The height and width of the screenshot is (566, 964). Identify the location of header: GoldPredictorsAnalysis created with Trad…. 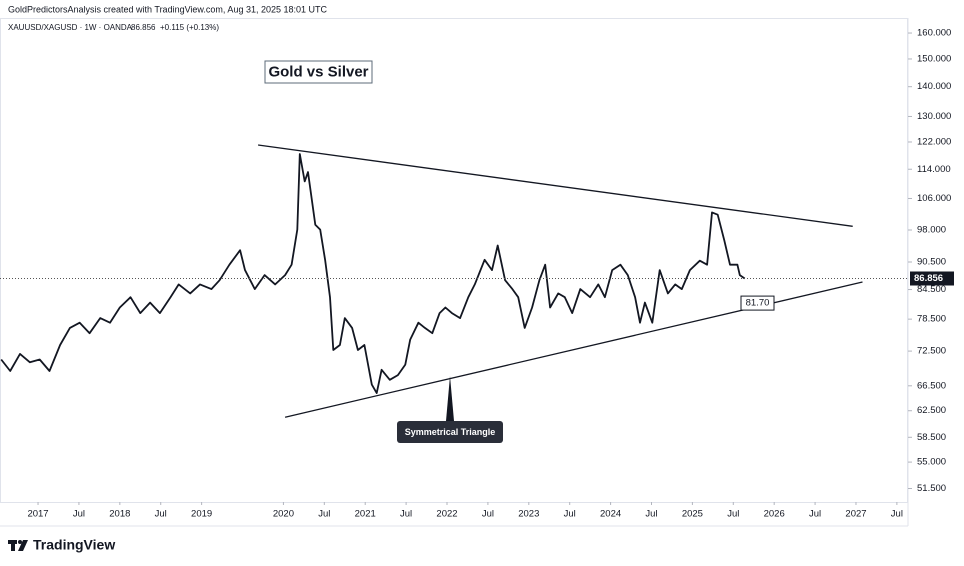
(168, 9).